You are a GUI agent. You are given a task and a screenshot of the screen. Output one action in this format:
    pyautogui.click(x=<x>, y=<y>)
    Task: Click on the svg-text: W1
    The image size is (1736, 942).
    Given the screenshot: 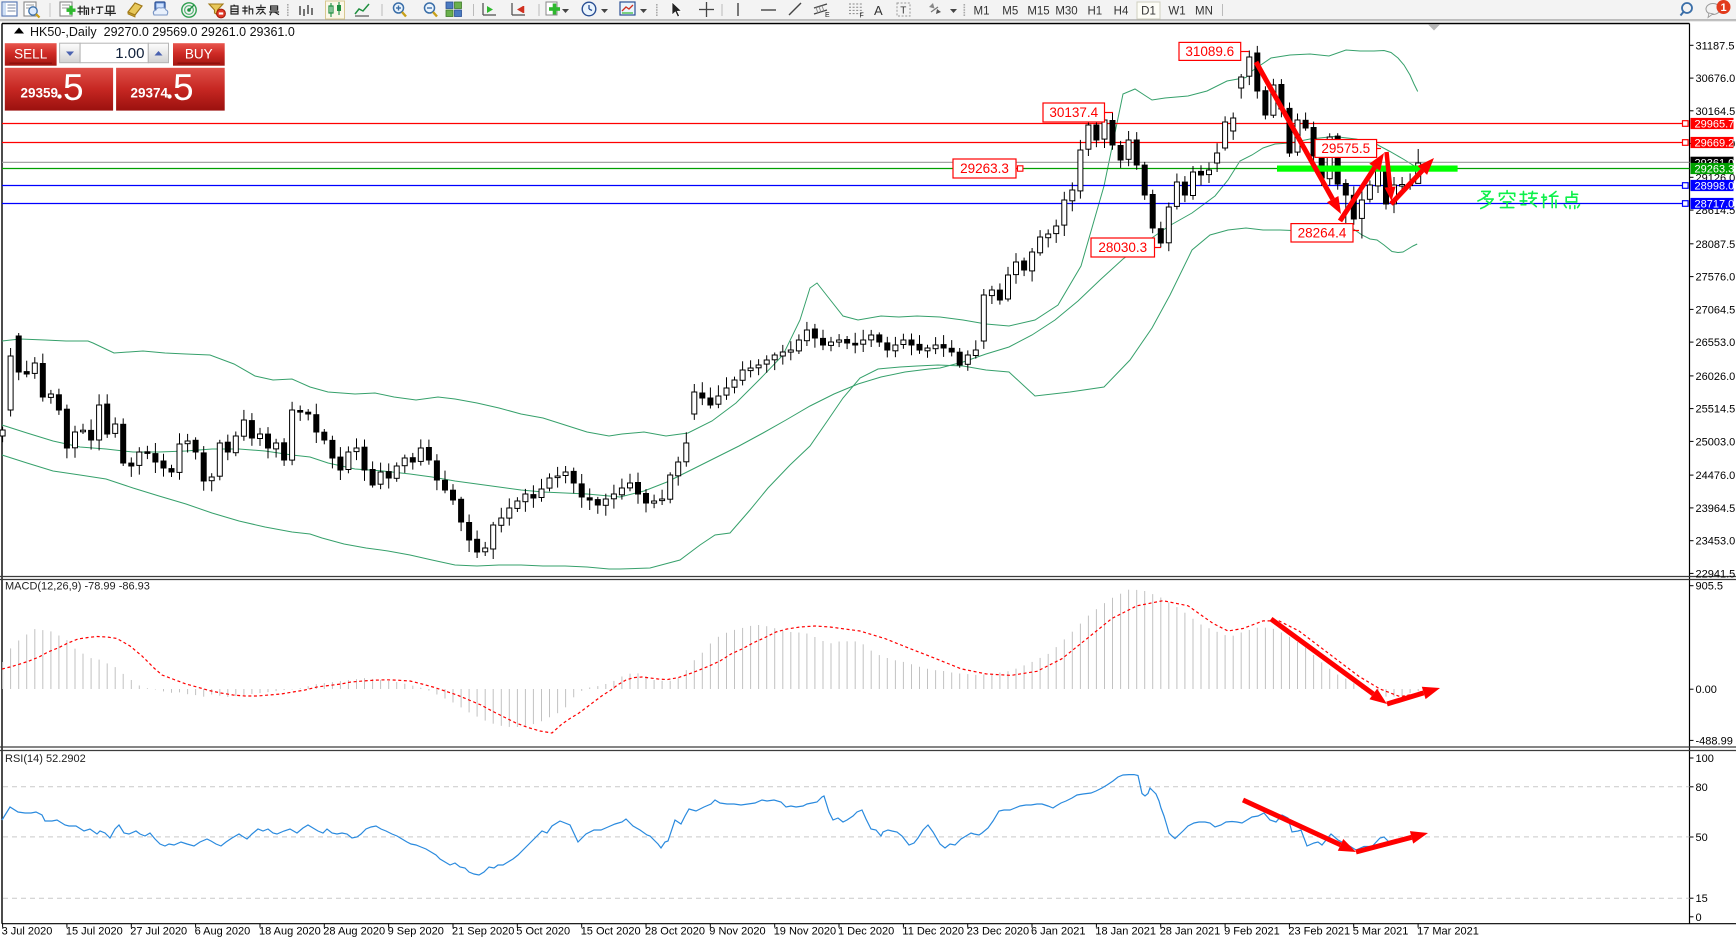 What is the action you would take?
    pyautogui.click(x=1176, y=12)
    